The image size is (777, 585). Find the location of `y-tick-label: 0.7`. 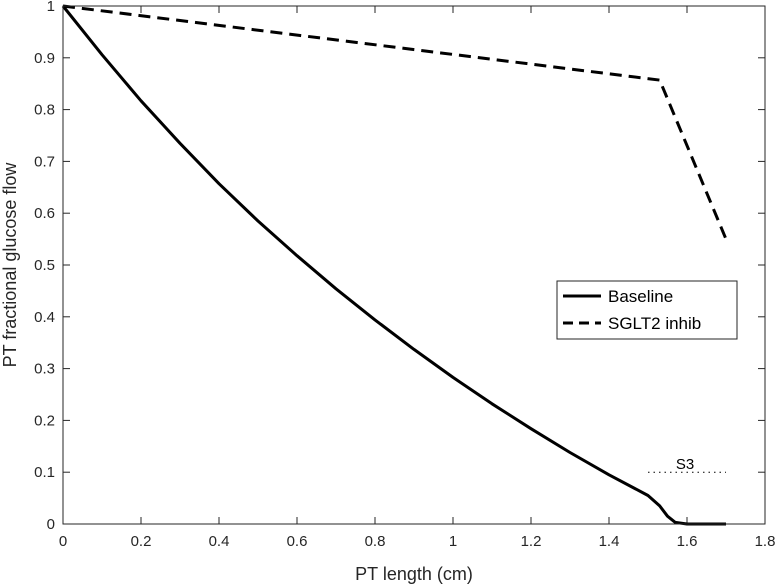

y-tick-label: 0.7 is located at coordinates (44, 161).